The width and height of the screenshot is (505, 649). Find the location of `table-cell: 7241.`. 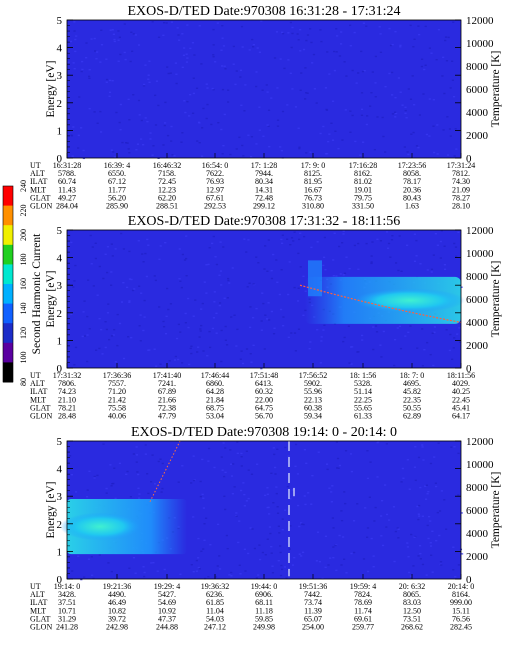

table-cell: 7241. is located at coordinates (167, 383).